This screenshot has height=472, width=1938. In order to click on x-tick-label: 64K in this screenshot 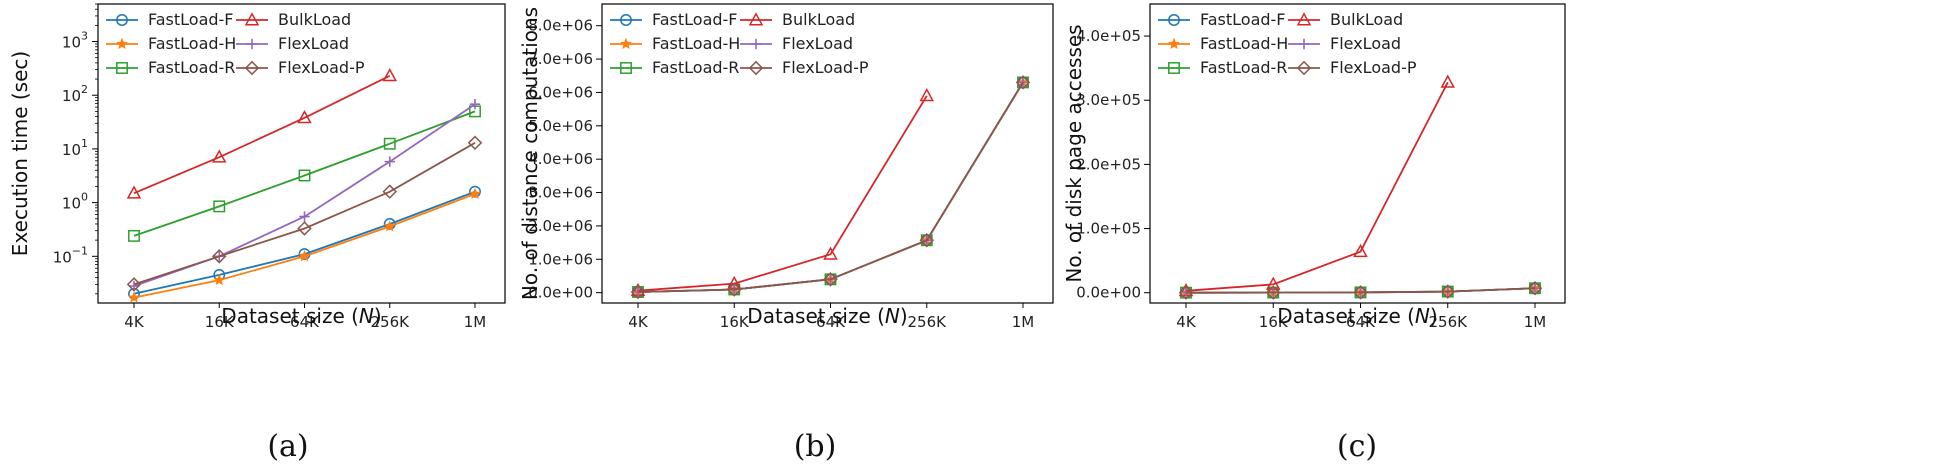, I will do `click(305, 322)`.